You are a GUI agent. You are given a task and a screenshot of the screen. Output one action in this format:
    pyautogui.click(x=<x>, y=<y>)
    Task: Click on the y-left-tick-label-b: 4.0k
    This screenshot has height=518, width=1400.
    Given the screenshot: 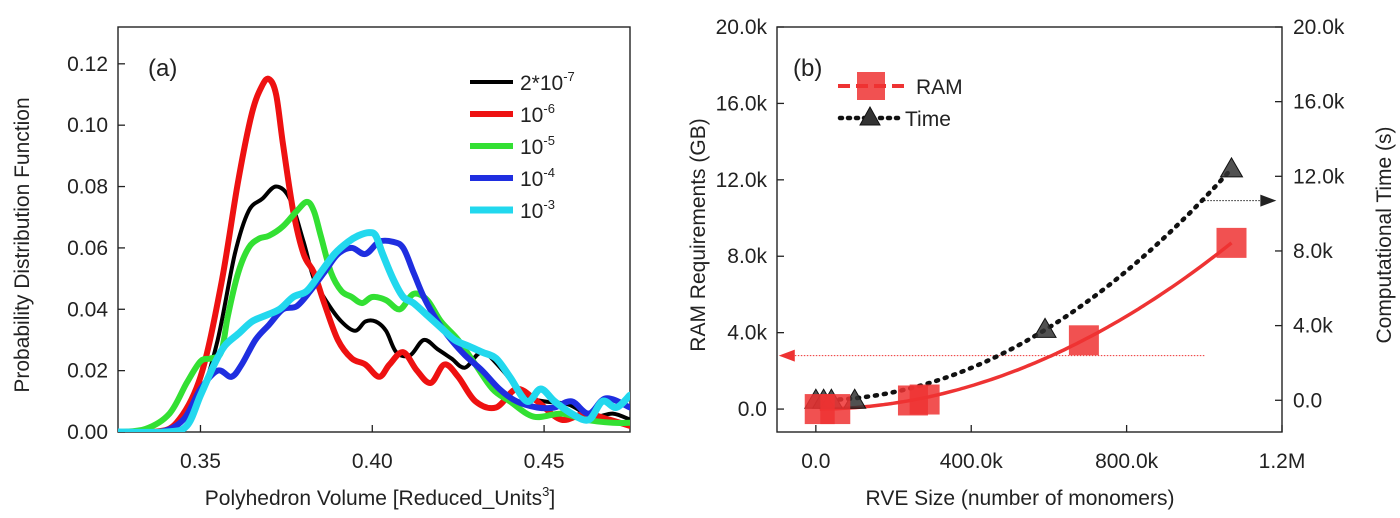 What is the action you would take?
    pyautogui.click(x=747, y=333)
    